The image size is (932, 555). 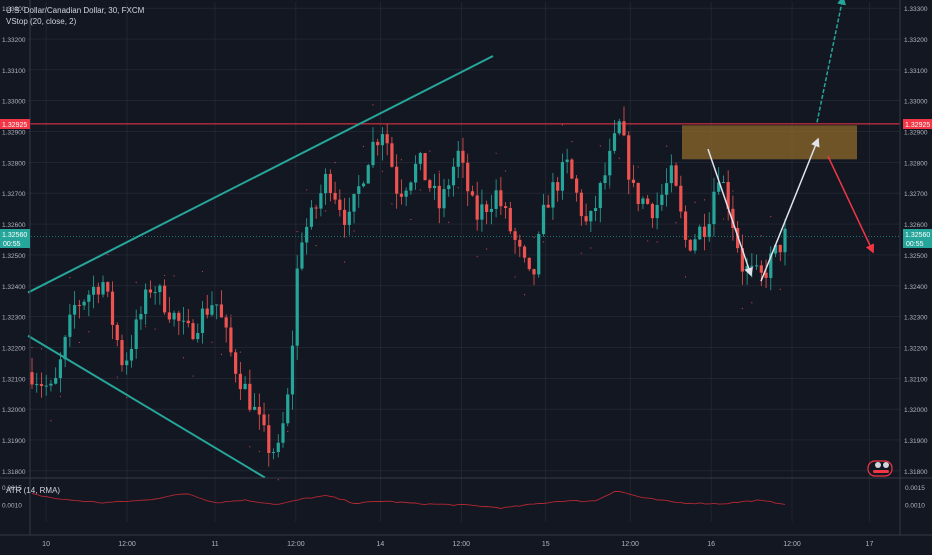 I want to click on resistance-tag-right: 1.32925, so click(x=917, y=125).